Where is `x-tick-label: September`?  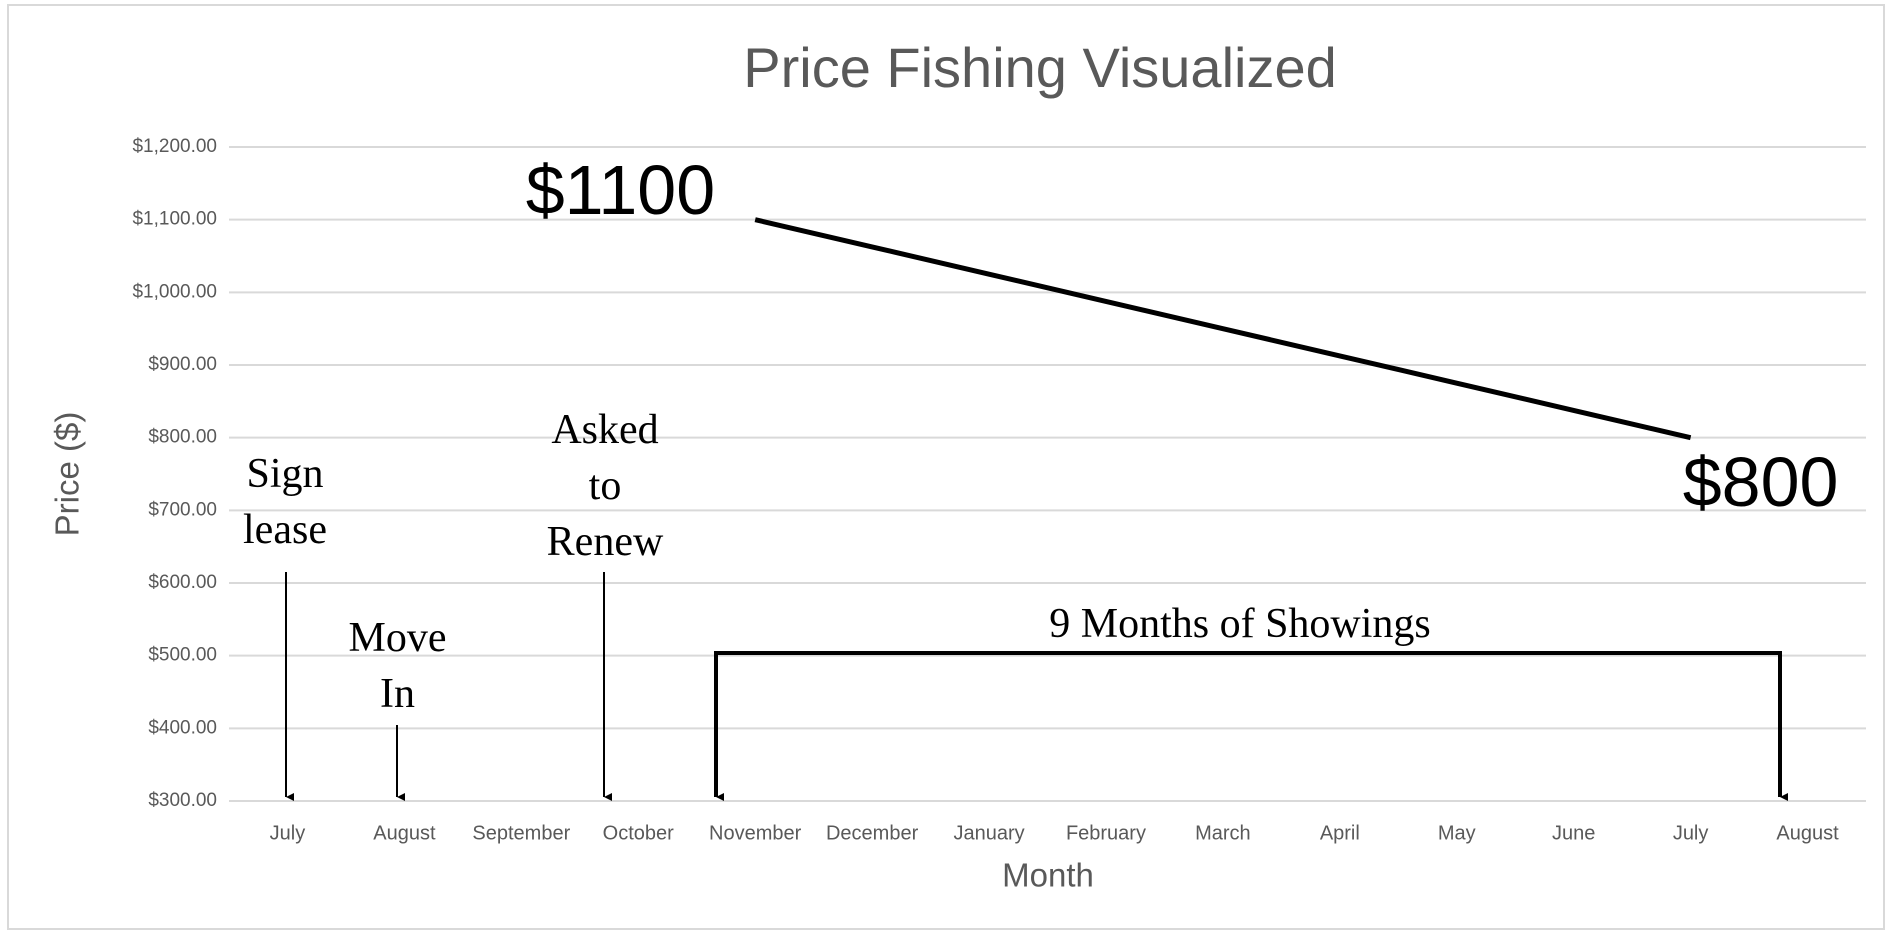 x-tick-label: September is located at coordinates (521, 833).